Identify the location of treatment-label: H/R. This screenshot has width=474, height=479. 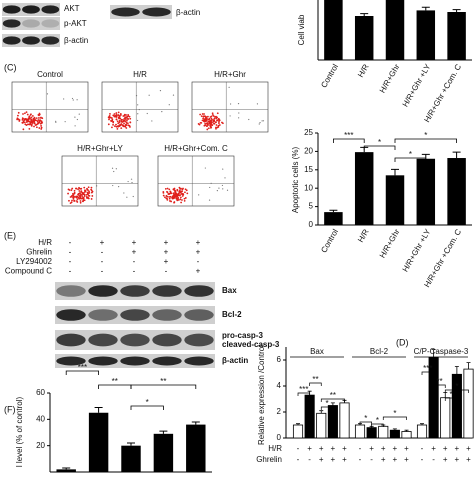
(275, 448).